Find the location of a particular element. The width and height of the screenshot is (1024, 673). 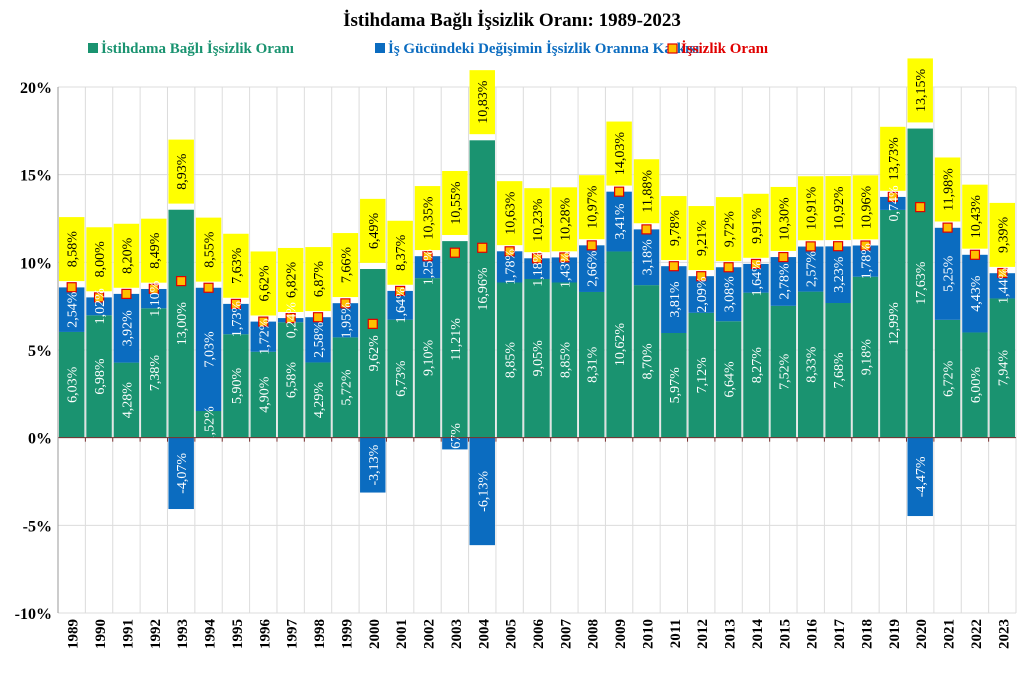

bar-employment-2009 is located at coordinates (619, 344).